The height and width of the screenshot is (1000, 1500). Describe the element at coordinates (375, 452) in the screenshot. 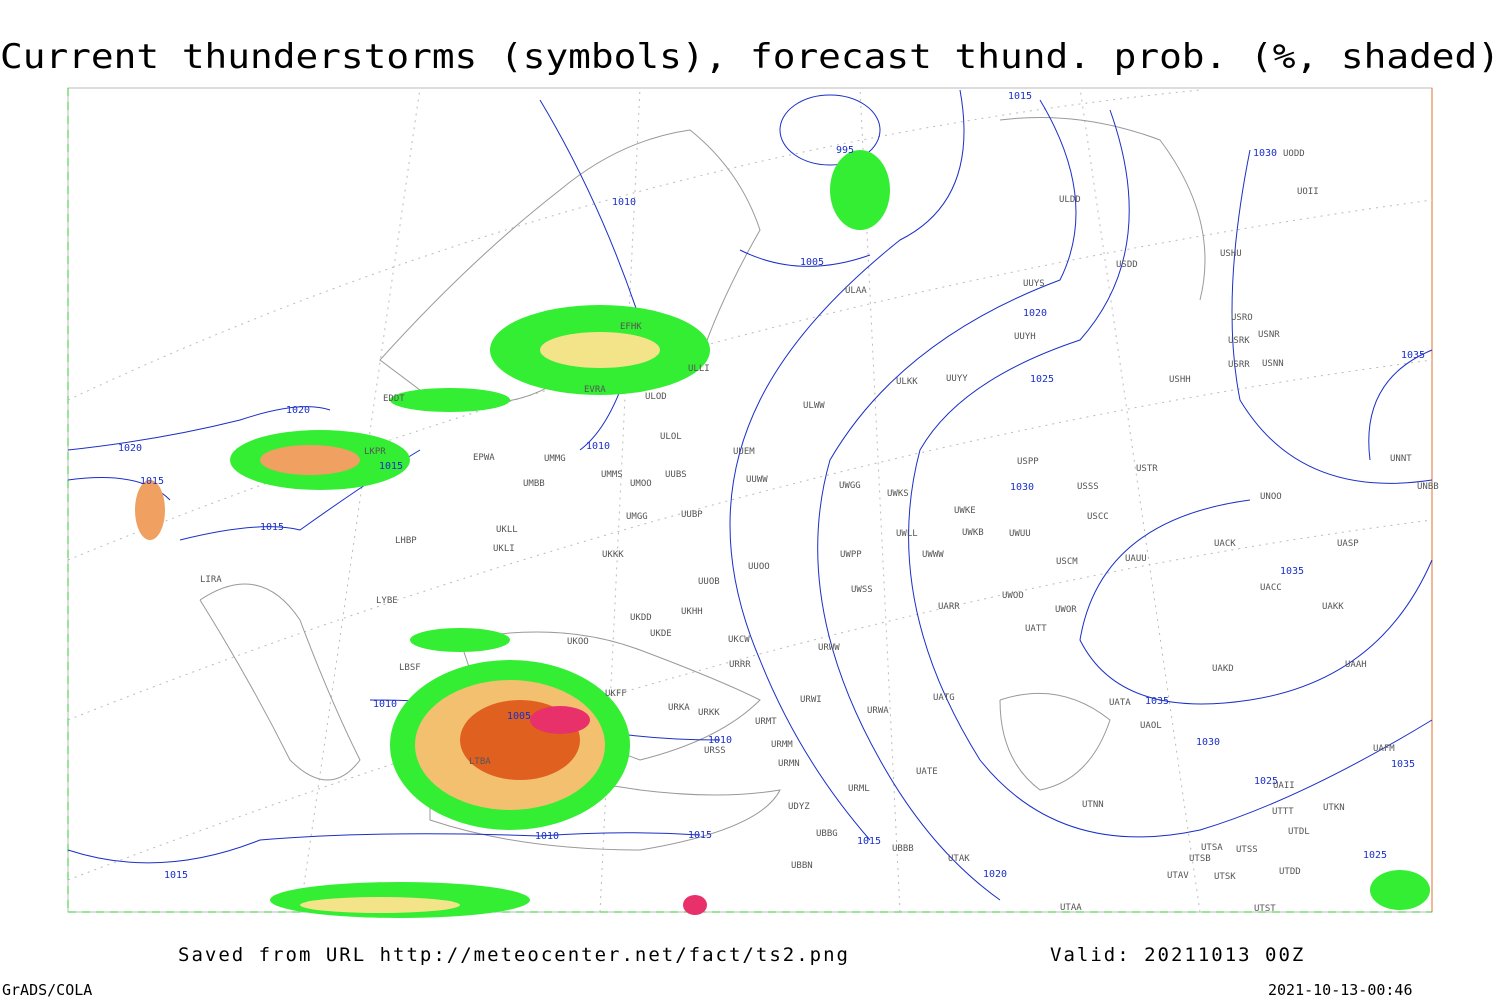

I see `station-label: LKPR` at that location.